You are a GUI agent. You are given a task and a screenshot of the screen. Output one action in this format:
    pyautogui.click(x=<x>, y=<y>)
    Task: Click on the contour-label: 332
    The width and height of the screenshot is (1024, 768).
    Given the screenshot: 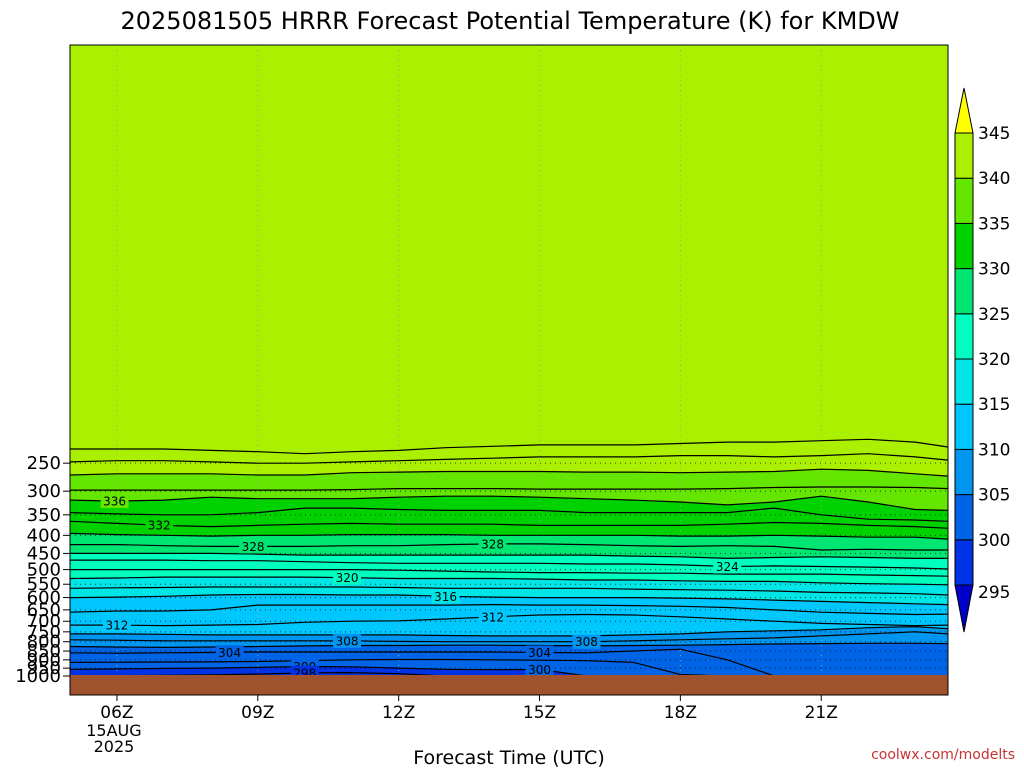 What is the action you would take?
    pyautogui.click(x=159, y=526)
    